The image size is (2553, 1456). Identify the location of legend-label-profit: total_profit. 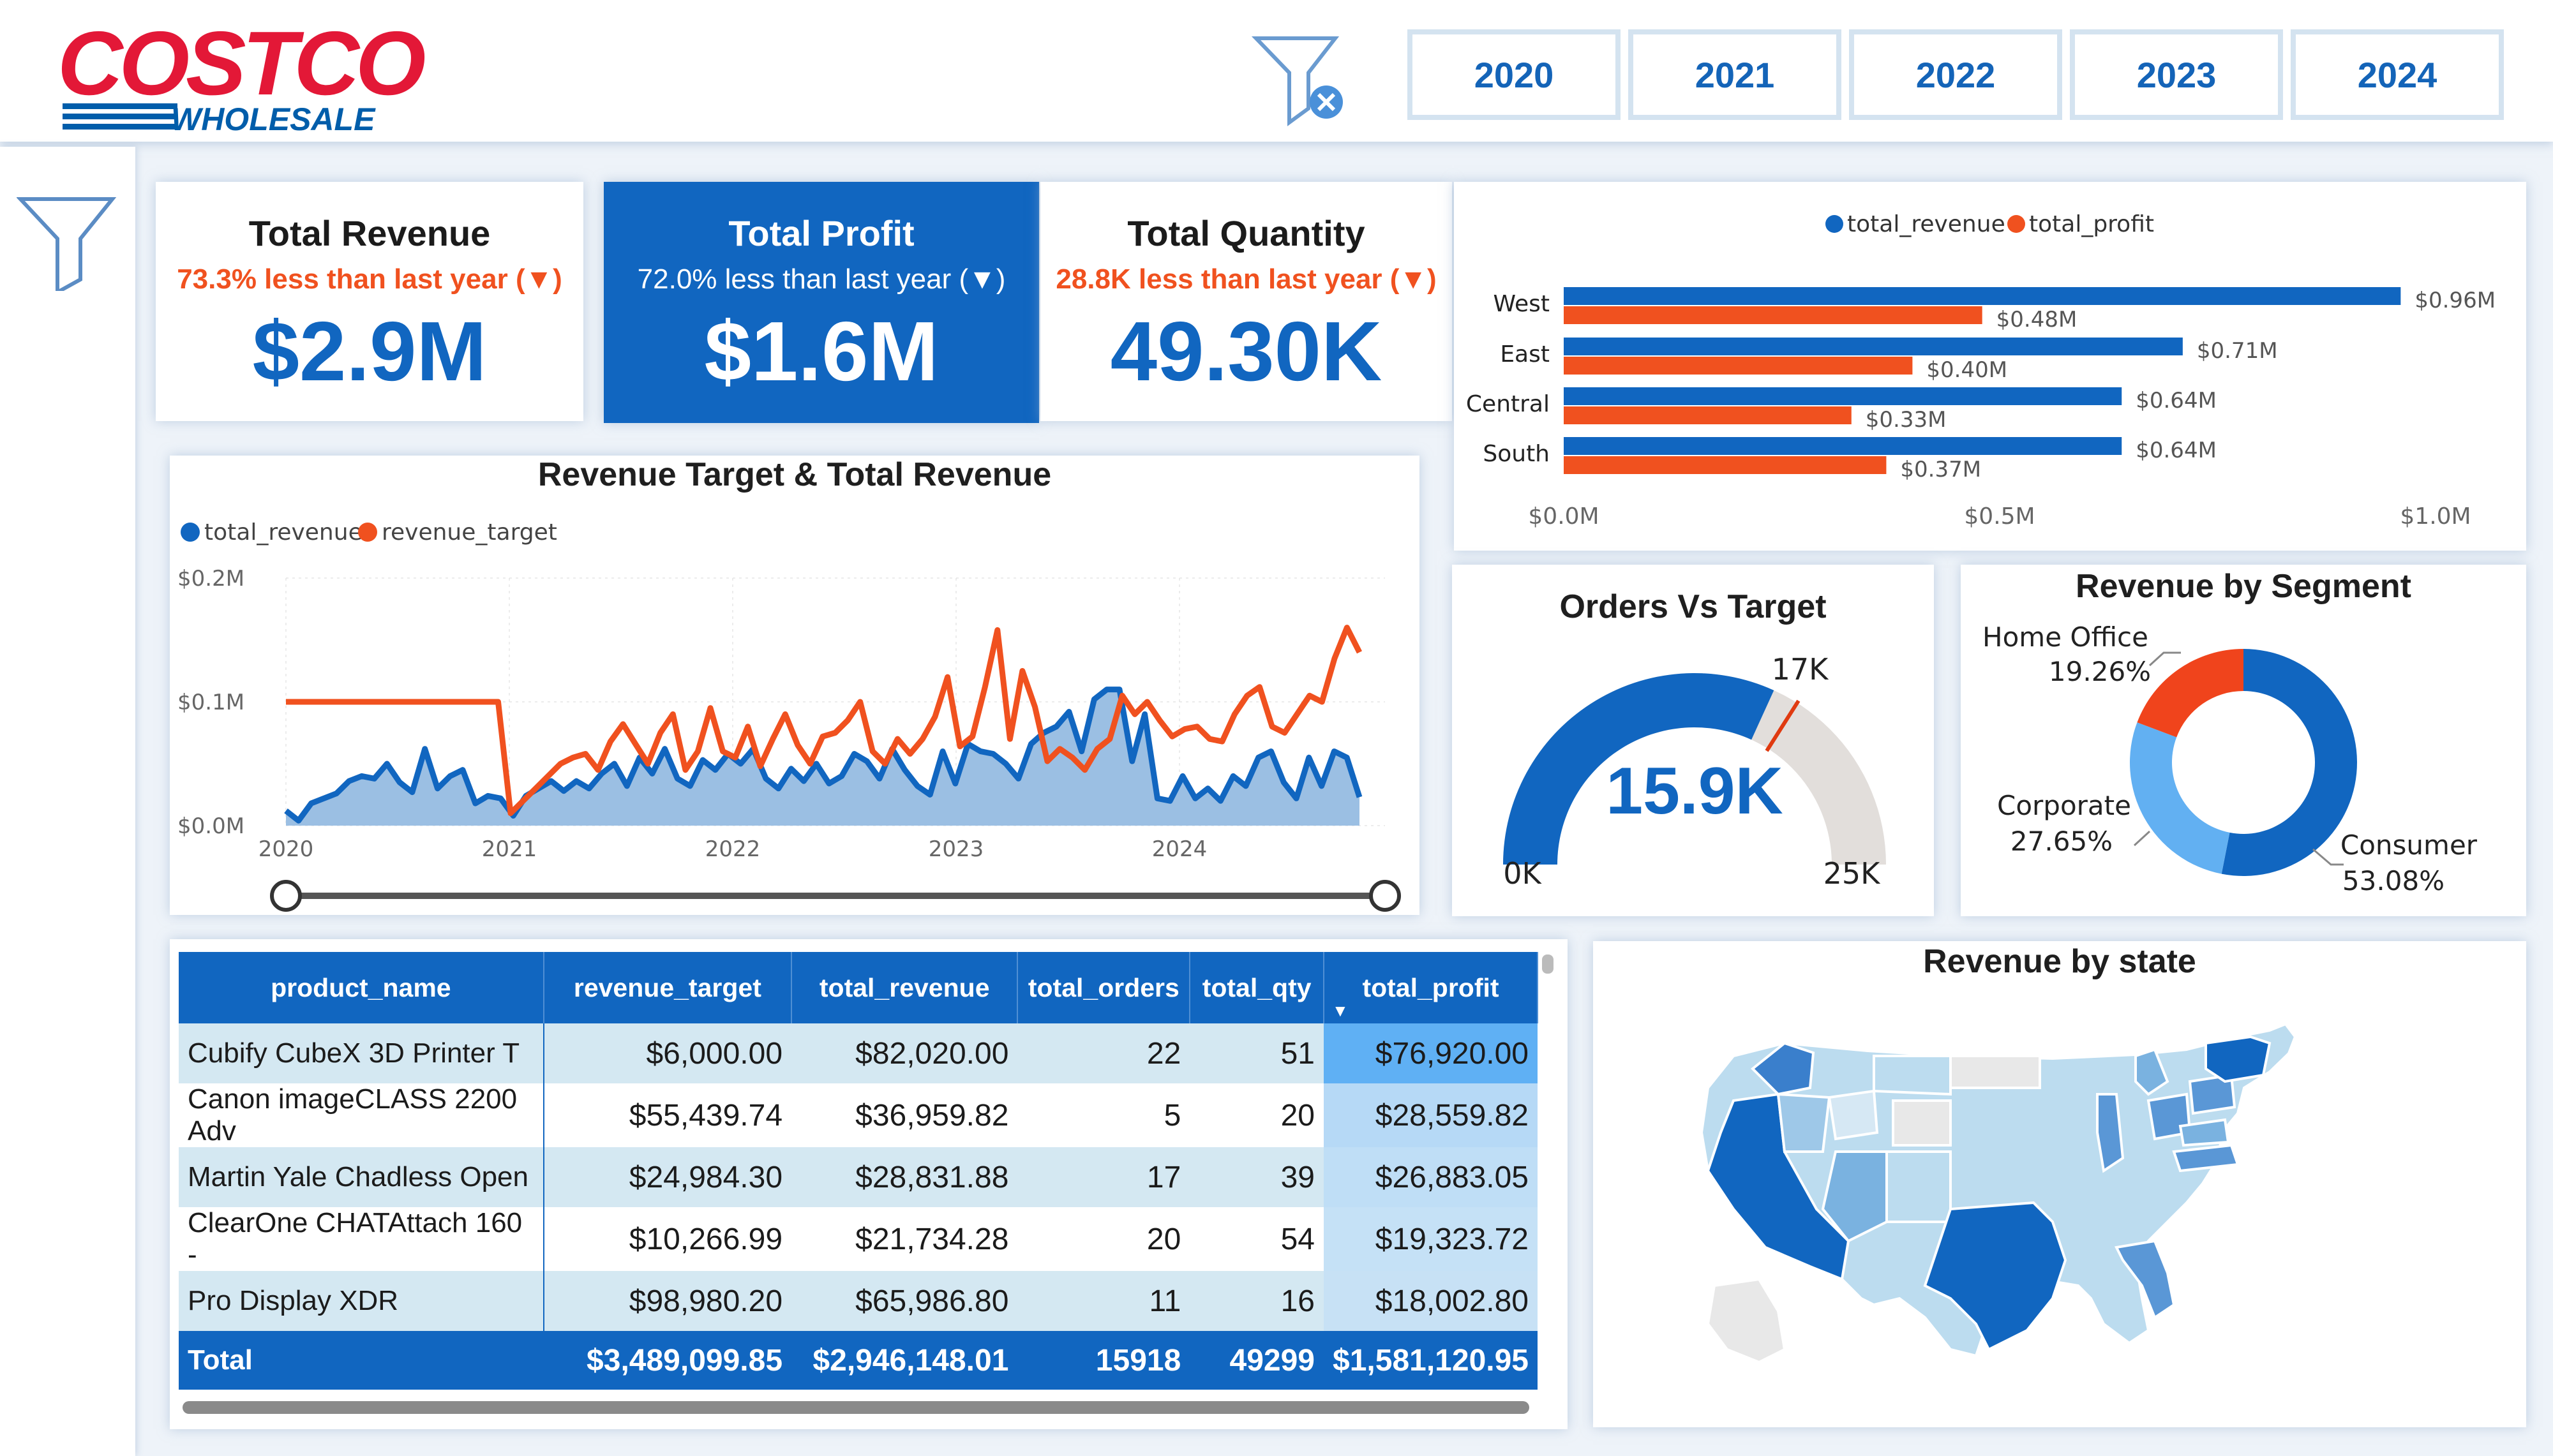
(2091, 224).